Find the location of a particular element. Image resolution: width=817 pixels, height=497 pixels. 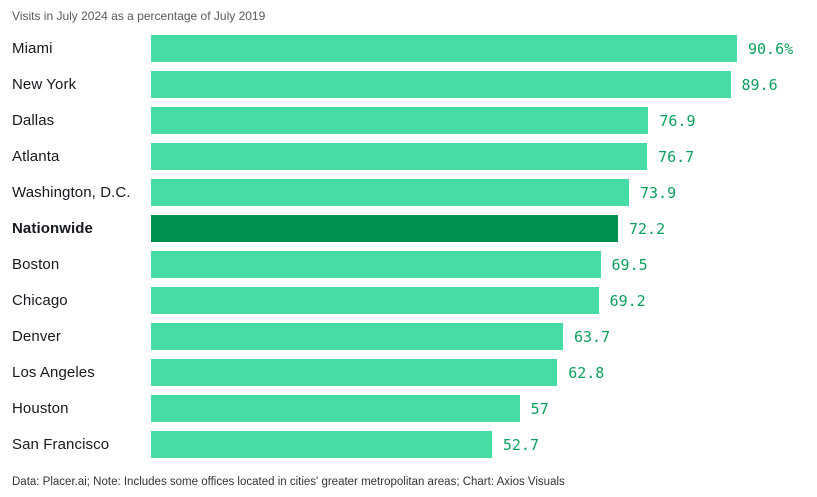

category-label: Chicago is located at coordinates (40, 300).